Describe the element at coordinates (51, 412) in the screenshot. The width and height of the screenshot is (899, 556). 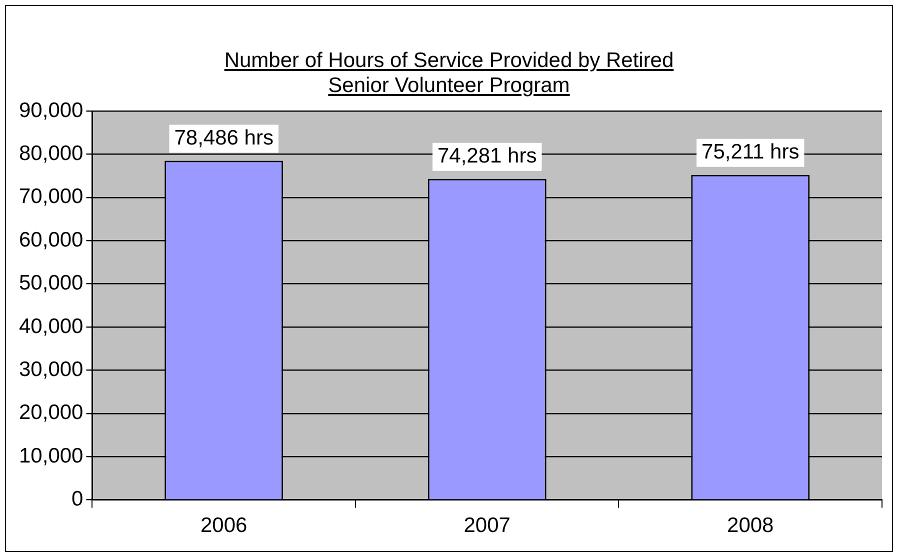
I see `y-tick-label: 20,000` at that location.